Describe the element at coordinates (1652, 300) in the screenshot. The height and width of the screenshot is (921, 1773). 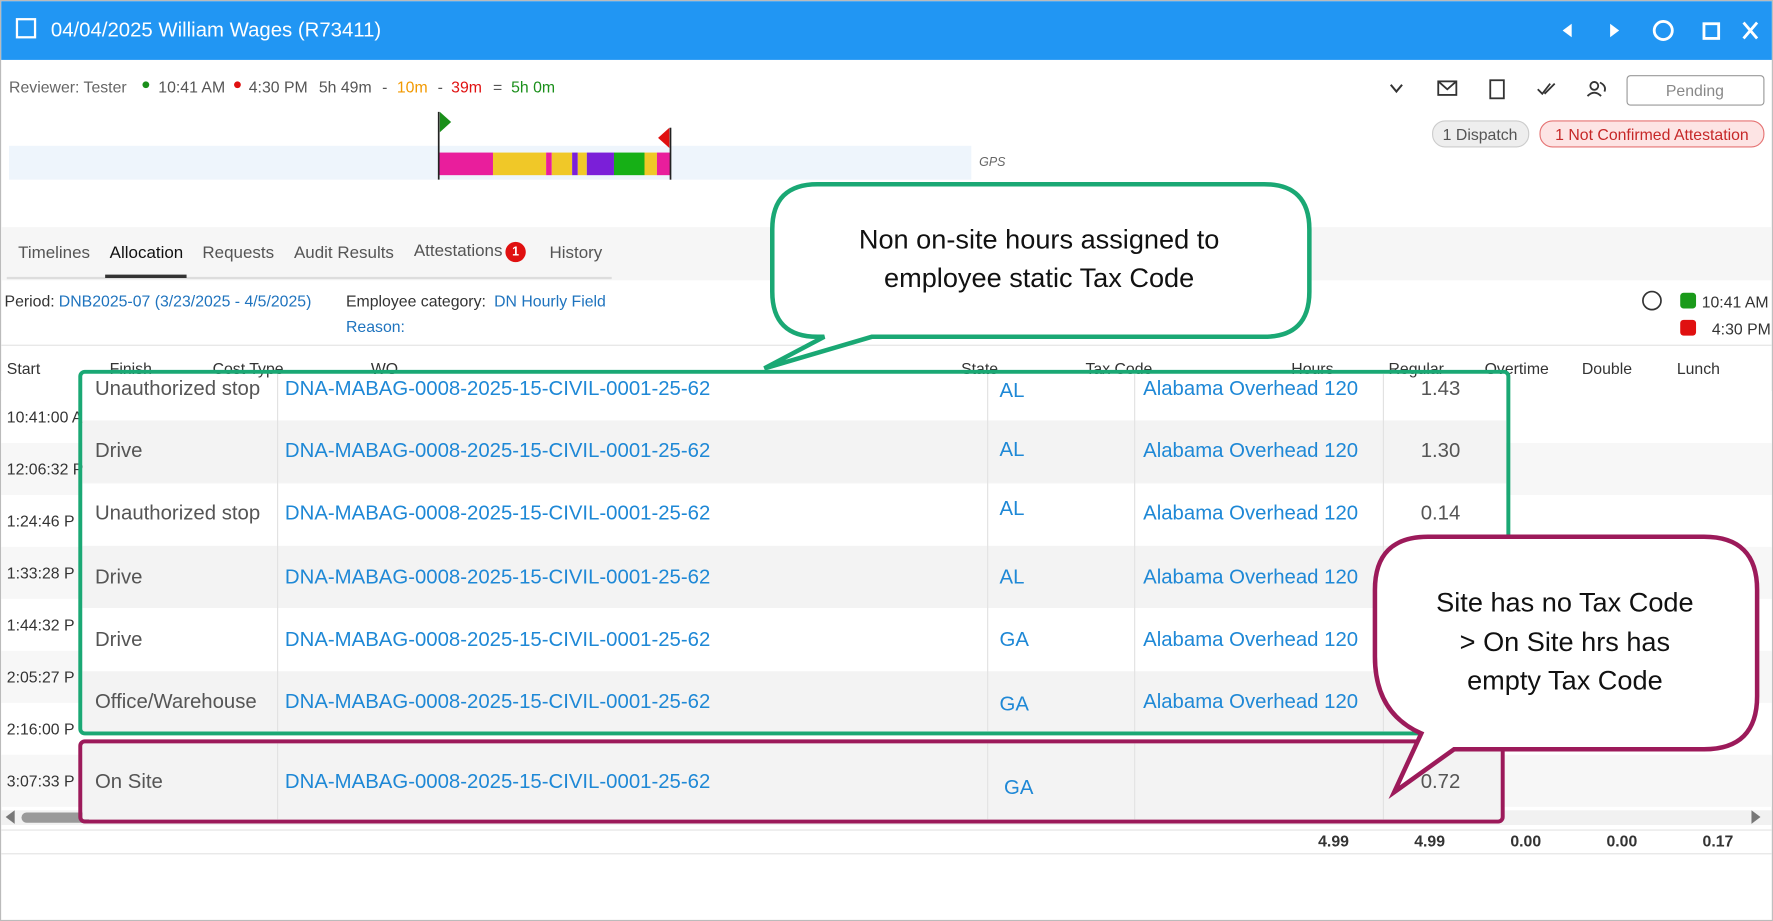
I see `info-icon` at that location.